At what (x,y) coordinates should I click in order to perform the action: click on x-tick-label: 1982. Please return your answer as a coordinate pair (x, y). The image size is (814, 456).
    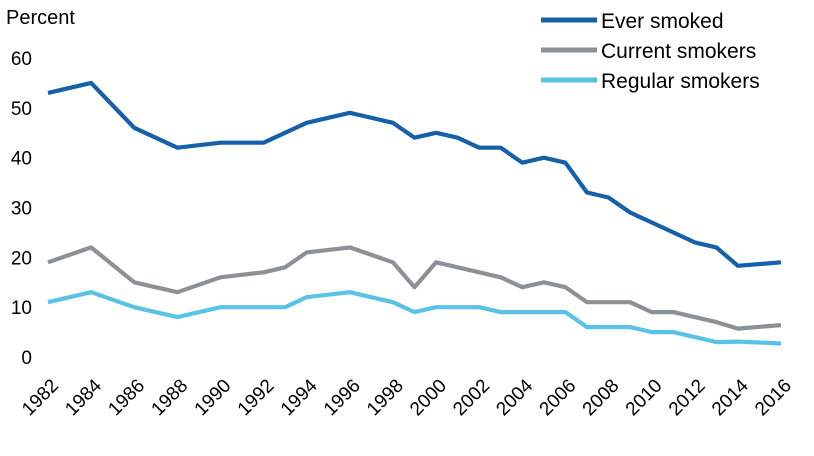
    Looking at the image, I should click on (40, 397).